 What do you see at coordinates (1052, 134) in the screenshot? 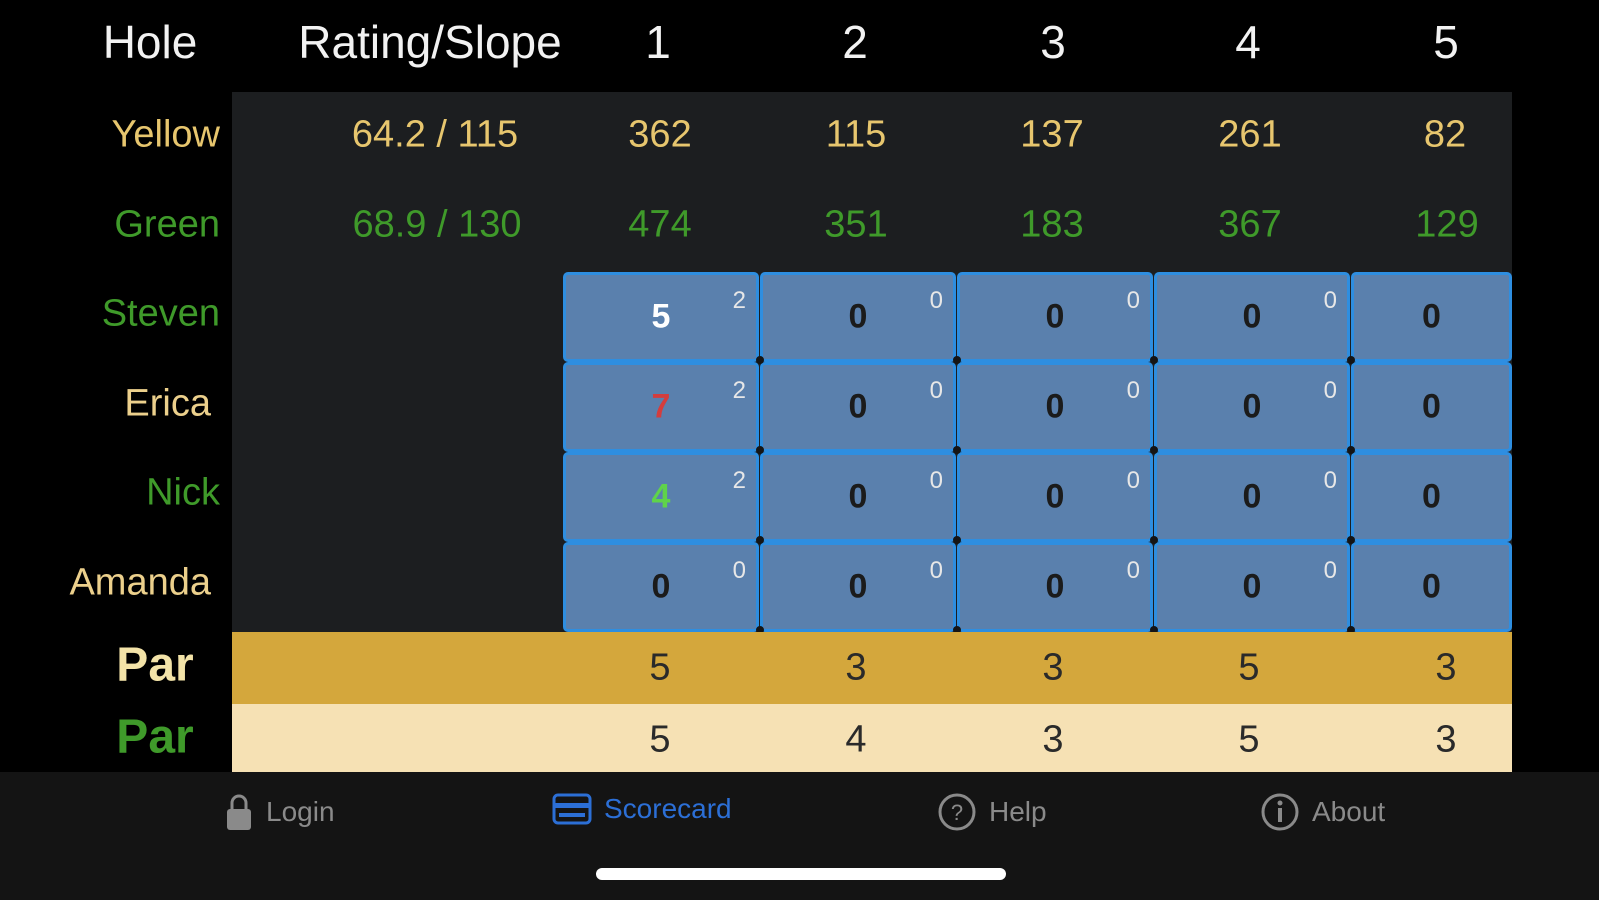
I see `yardage-cell: 137` at bounding box center [1052, 134].